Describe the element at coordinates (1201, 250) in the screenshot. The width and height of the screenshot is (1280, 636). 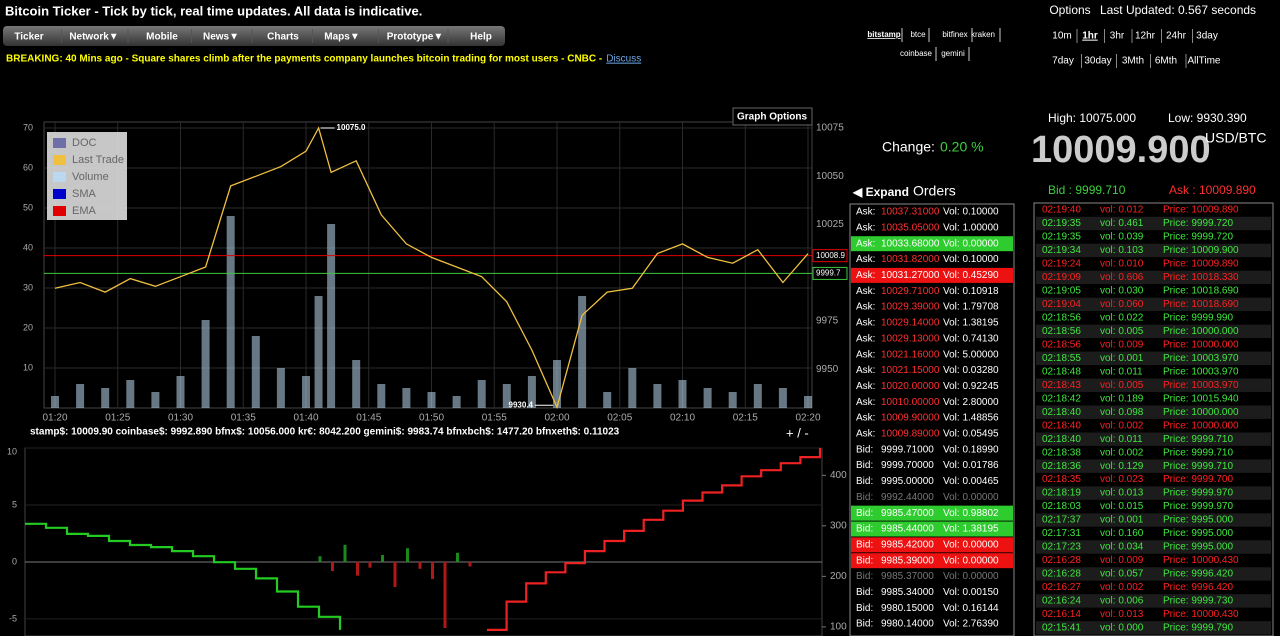
I see `trade-price: Price: 10009.900` at that location.